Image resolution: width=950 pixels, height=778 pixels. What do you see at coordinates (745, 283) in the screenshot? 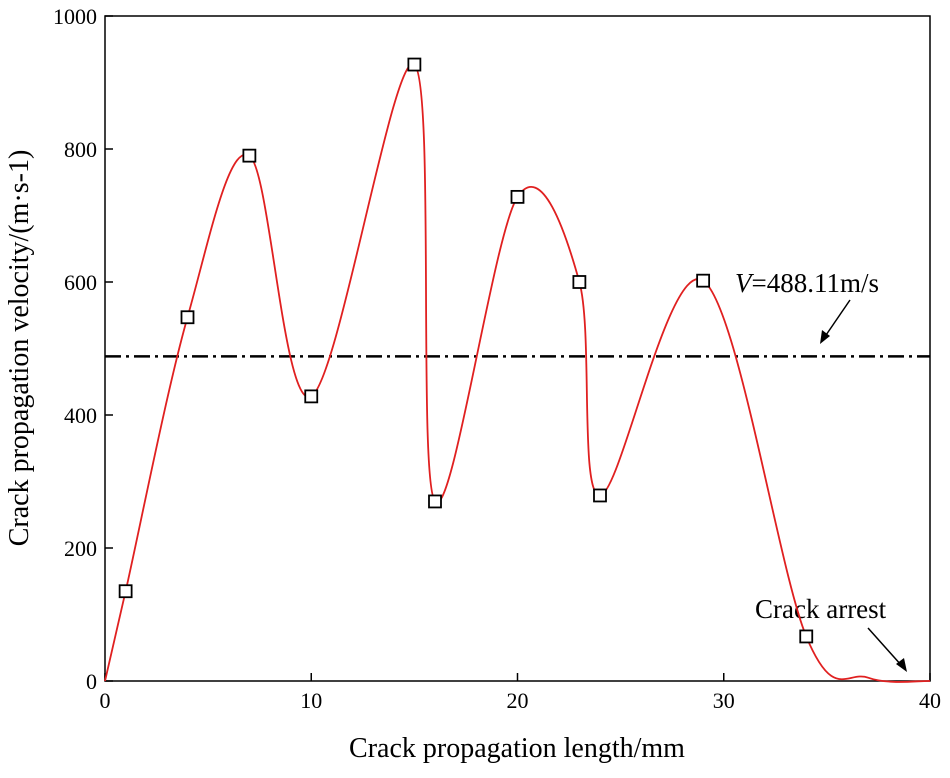
I see `reference-label-var: V` at bounding box center [745, 283].